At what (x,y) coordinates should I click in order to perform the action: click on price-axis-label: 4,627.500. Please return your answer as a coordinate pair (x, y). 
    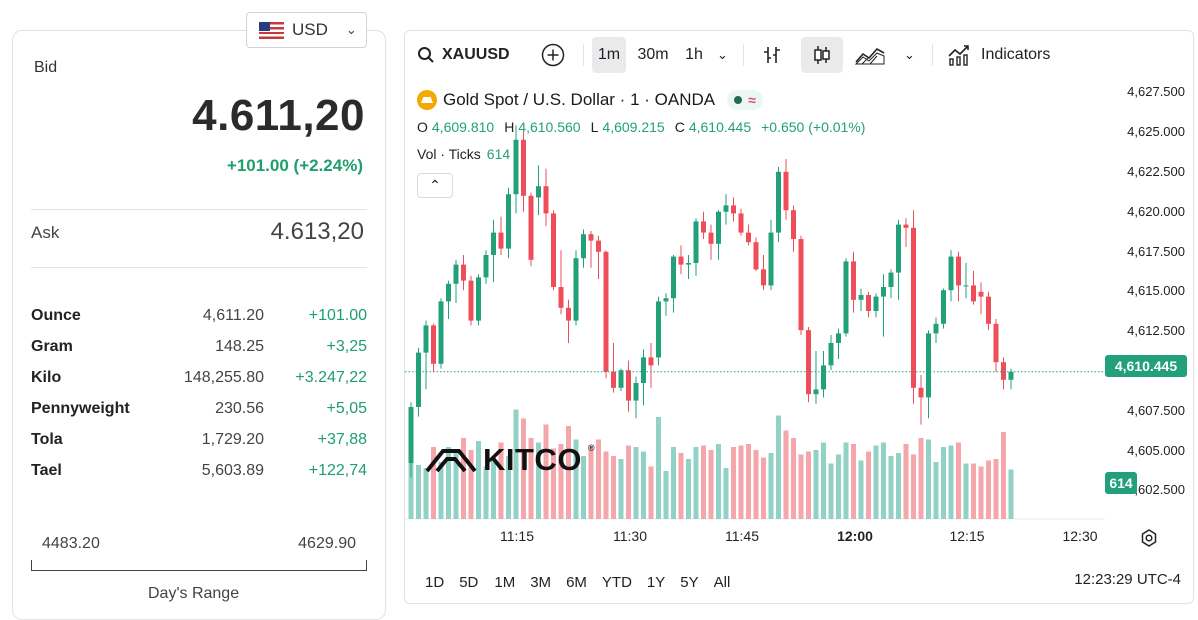
    Looking at the image, I should click on (1156, 91).